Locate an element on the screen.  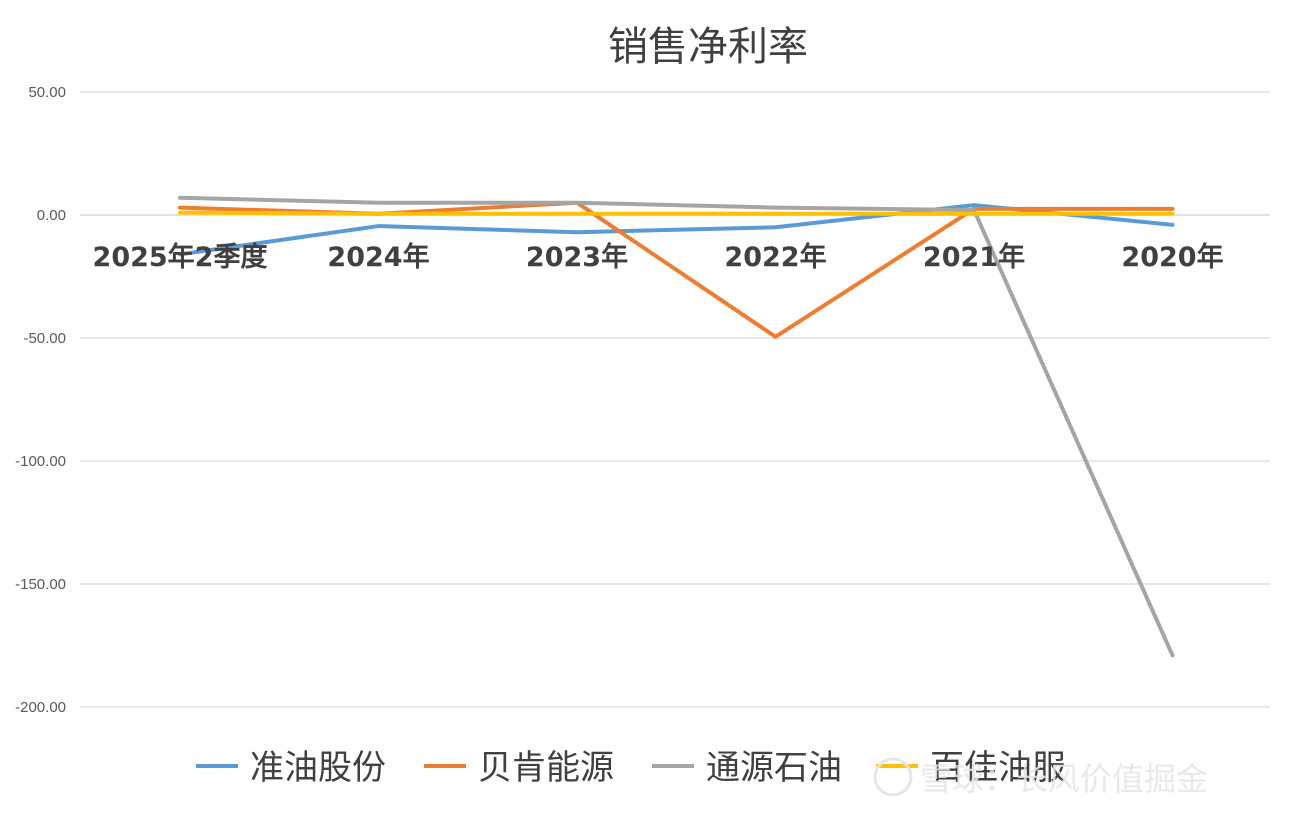
watermark-logo-icon is located at coordinates (893, 777).